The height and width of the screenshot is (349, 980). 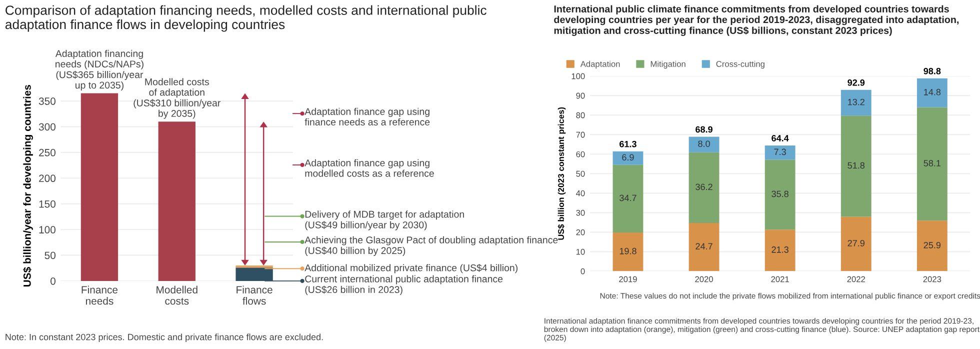 What do you see at coordinates (28, 185) in the screenshot?
I see `y-axis-title: US$ billion/year for developing countries` at bounding box center [28, 185].